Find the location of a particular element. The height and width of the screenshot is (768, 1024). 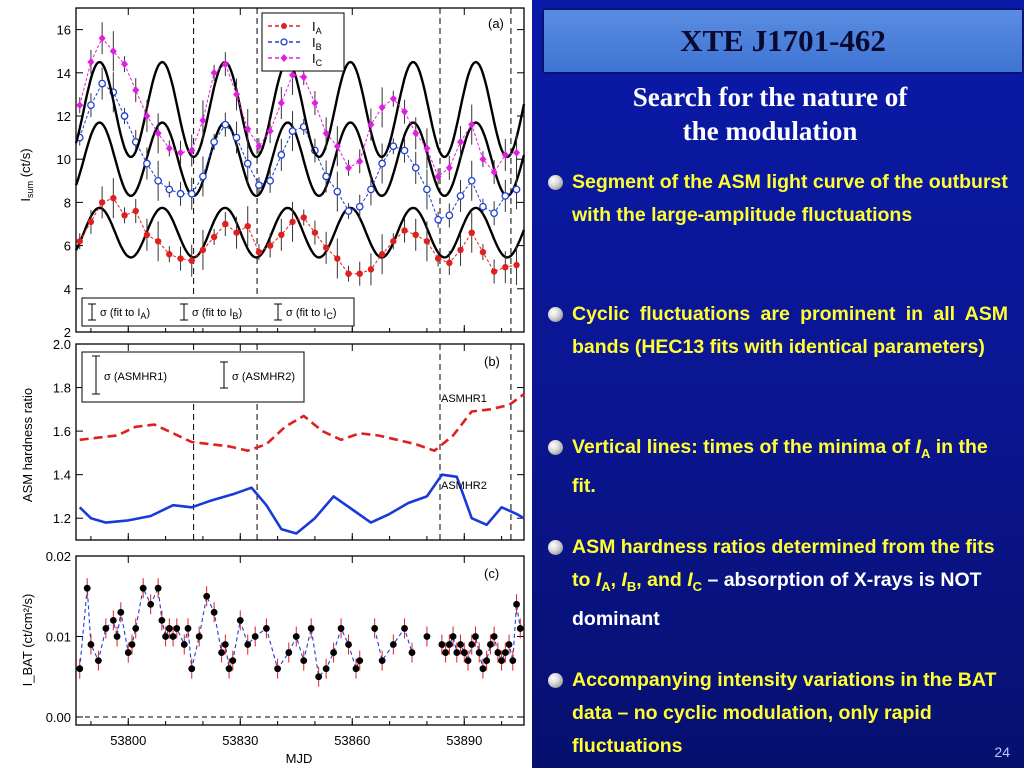

y-tick-label: 1.8 is located at coordinates (62, 388).